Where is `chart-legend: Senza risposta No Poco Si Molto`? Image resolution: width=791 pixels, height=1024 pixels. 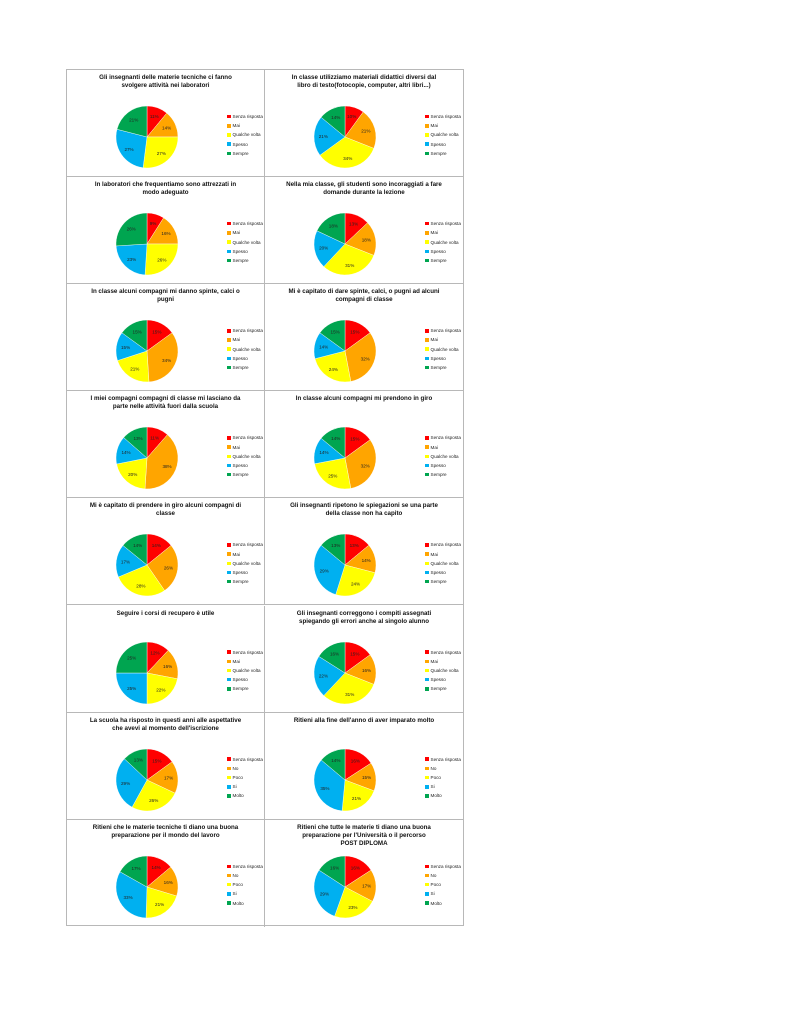 chart-legend: Senza risposta No Poco Si Molto is located at coordinates (245, 778).